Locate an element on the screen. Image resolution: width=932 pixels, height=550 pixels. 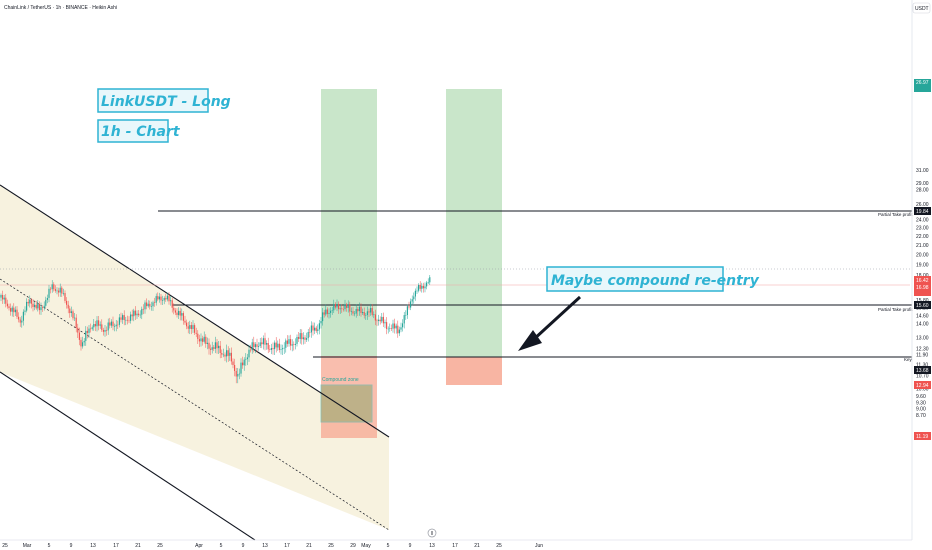
x-tick-label: 21 is located at coordinates (138, 546).